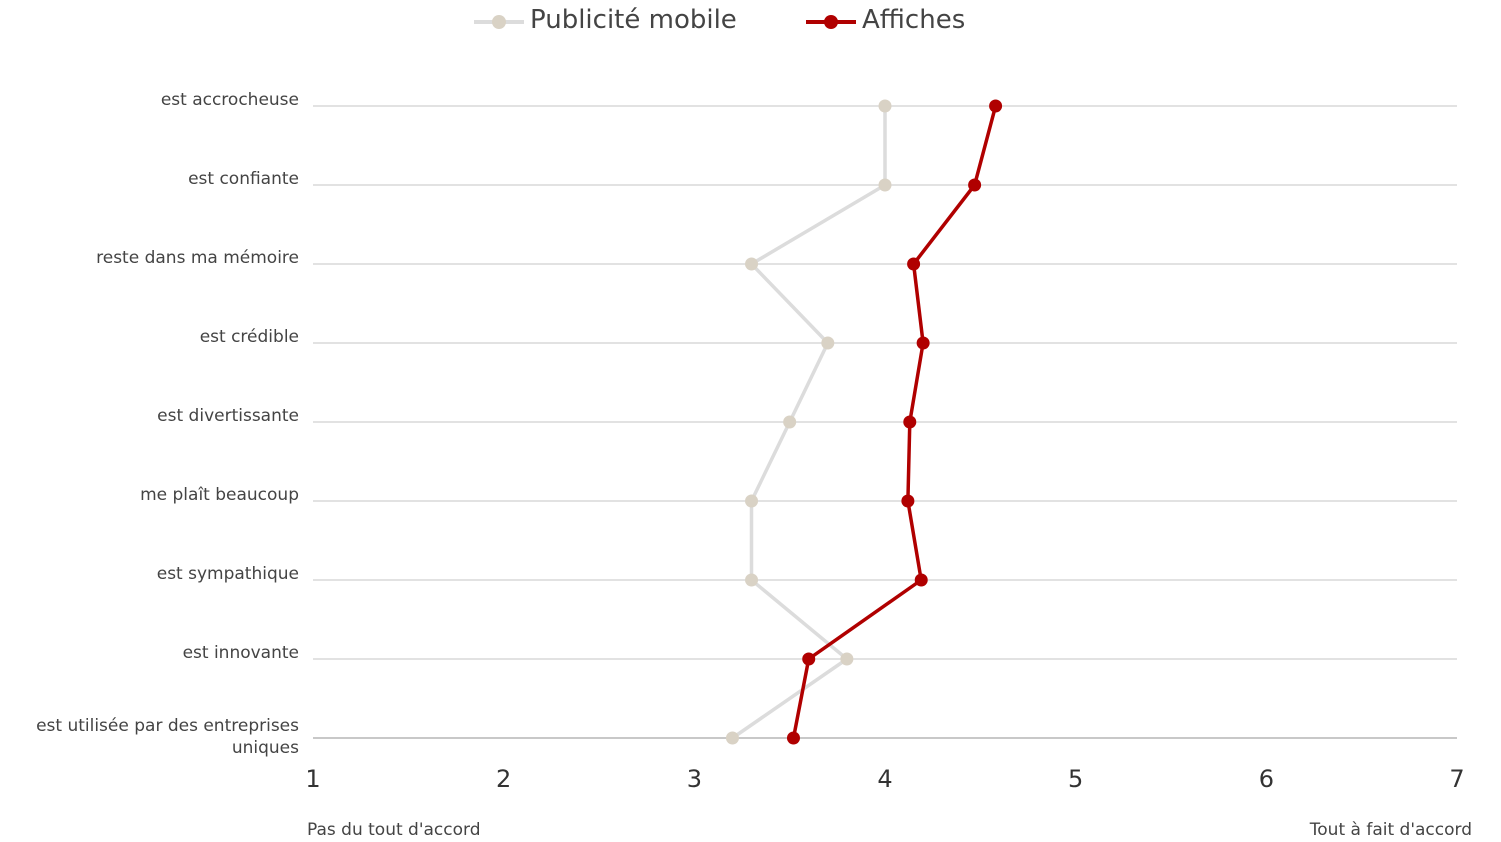 This screenshot has width=1501, height=842. What do you see at coordinates (219, 495) in the screenshot?
I see `category-label: me plaît beaucoup` at bounding box center [219, 495].